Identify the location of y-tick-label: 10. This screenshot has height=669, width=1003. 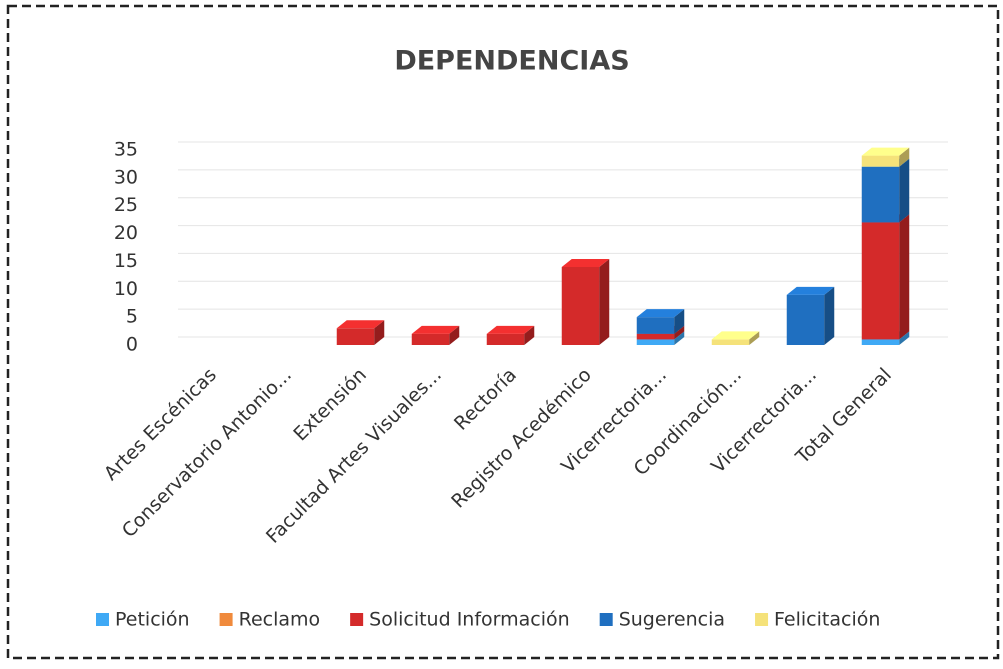
(126, 289).